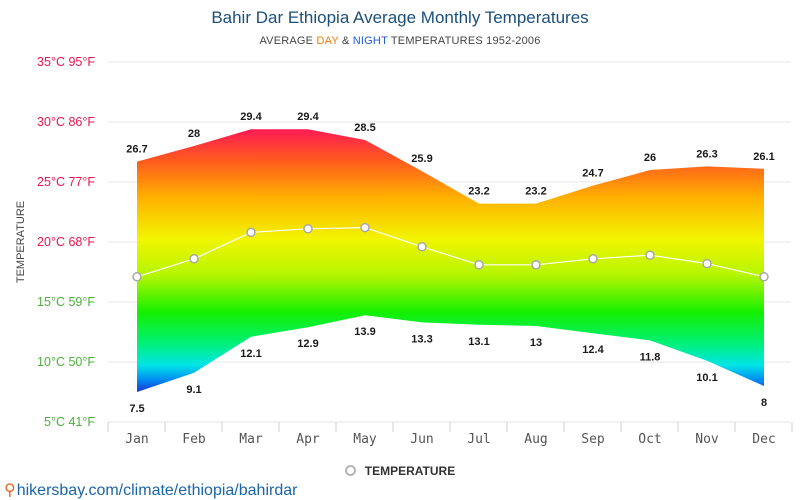 The width and height of the screenshot is (800, 500). Describe the element at coordinates (66, 122) in the screenshot. I see `y-tick-label: 30°C 86°F` at that location.